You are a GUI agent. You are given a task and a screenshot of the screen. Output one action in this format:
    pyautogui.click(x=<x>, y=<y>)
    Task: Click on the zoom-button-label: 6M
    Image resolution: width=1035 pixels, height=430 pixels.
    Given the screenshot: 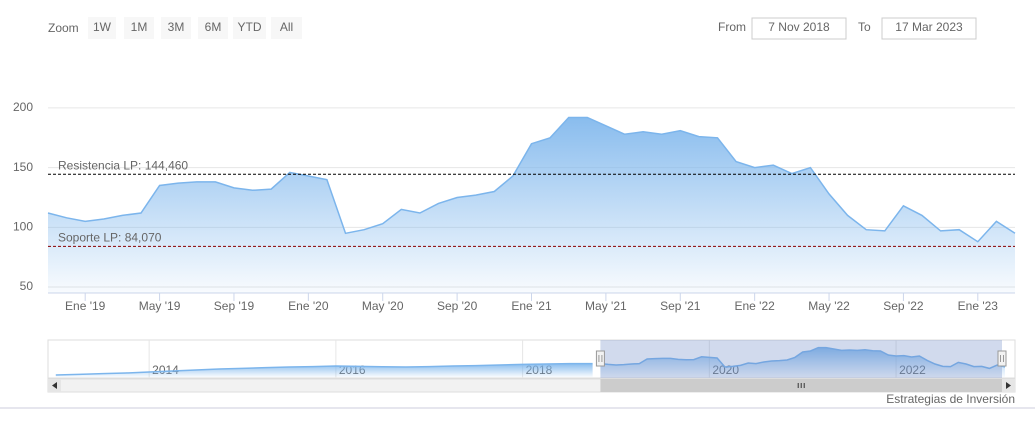 What is the action you would take?
    pyautogui.click(x=213, y=27)
    